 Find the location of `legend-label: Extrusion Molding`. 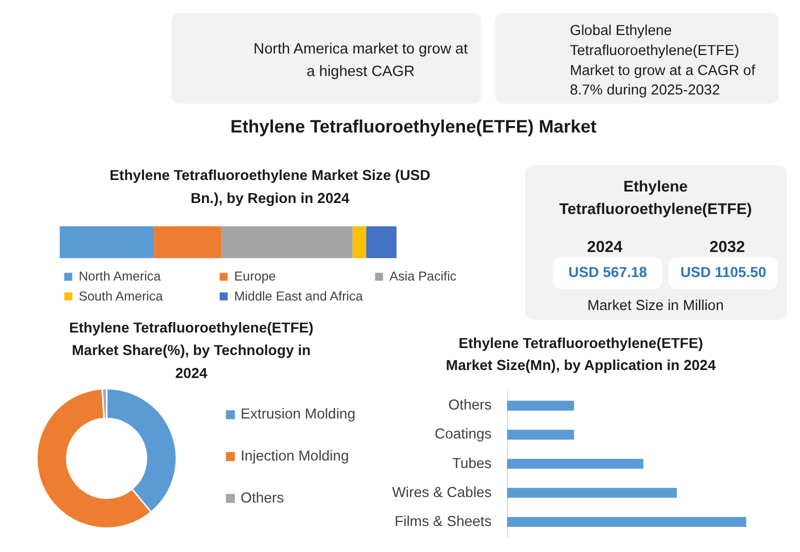

legend-label: Extrusion Molding is located at coordinates (298, 414).